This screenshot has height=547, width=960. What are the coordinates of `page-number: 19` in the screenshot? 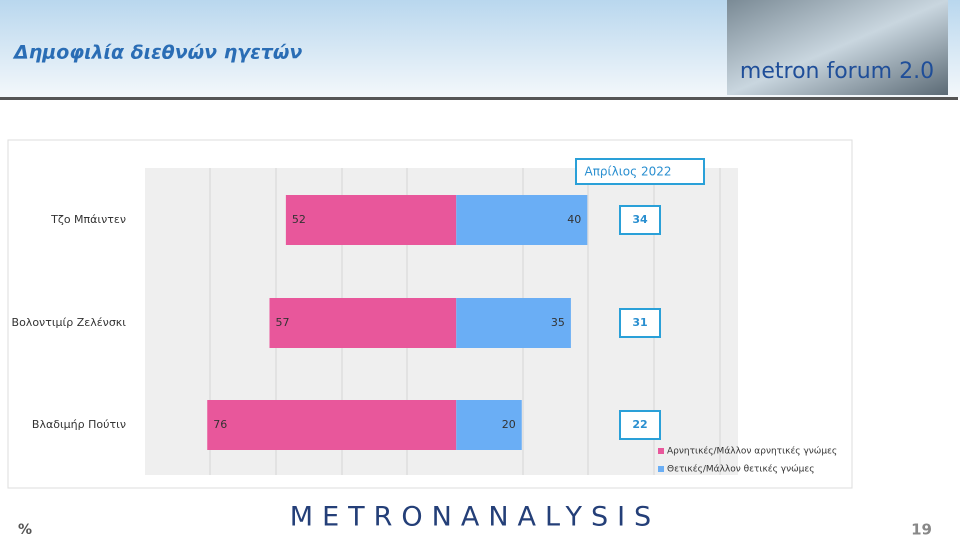 It's located at (921, 530).